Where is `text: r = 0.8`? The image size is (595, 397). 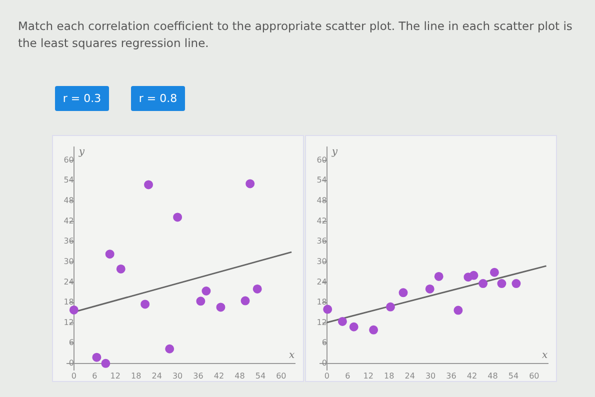 text: r = 0.8 is located at coordinates (158, 98).